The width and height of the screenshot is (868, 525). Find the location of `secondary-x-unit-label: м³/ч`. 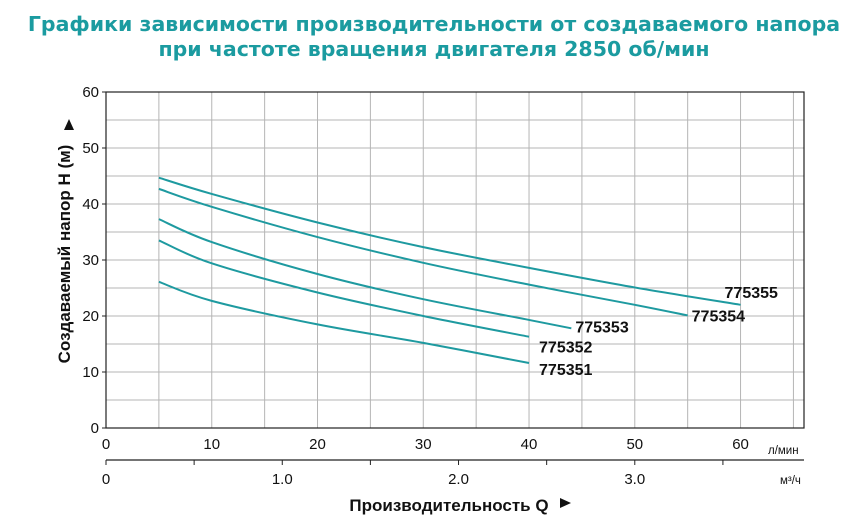

secondary-x-unit-label: м³/ч is located at coordinates (790, 481).